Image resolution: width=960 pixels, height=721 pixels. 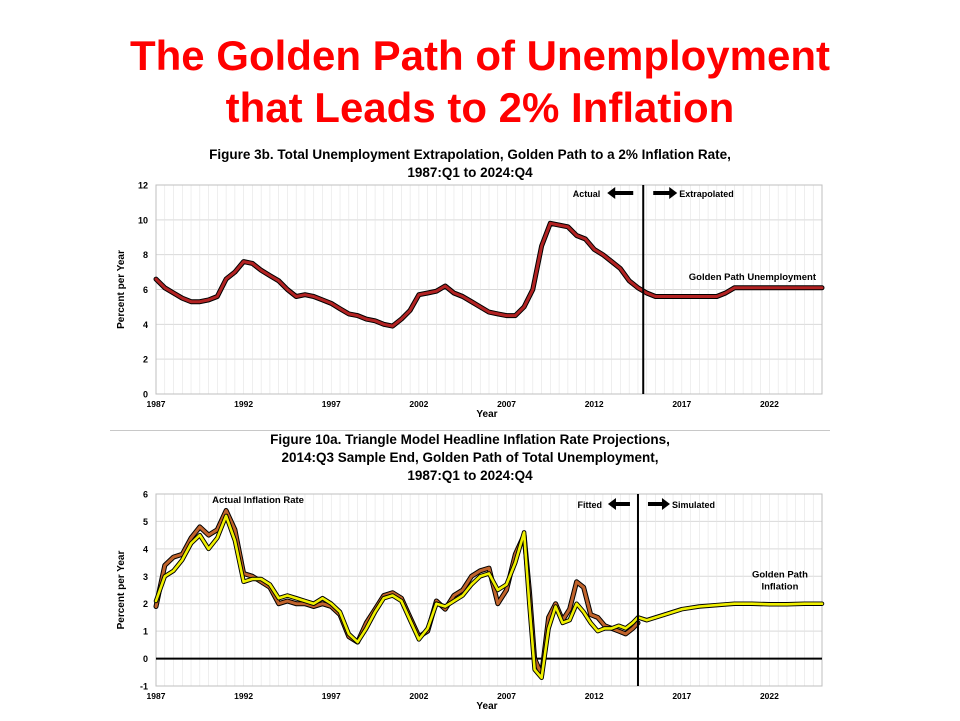 I want to click on inflation-y-axis-label: Percent per Year, so click(x=121, y=590).